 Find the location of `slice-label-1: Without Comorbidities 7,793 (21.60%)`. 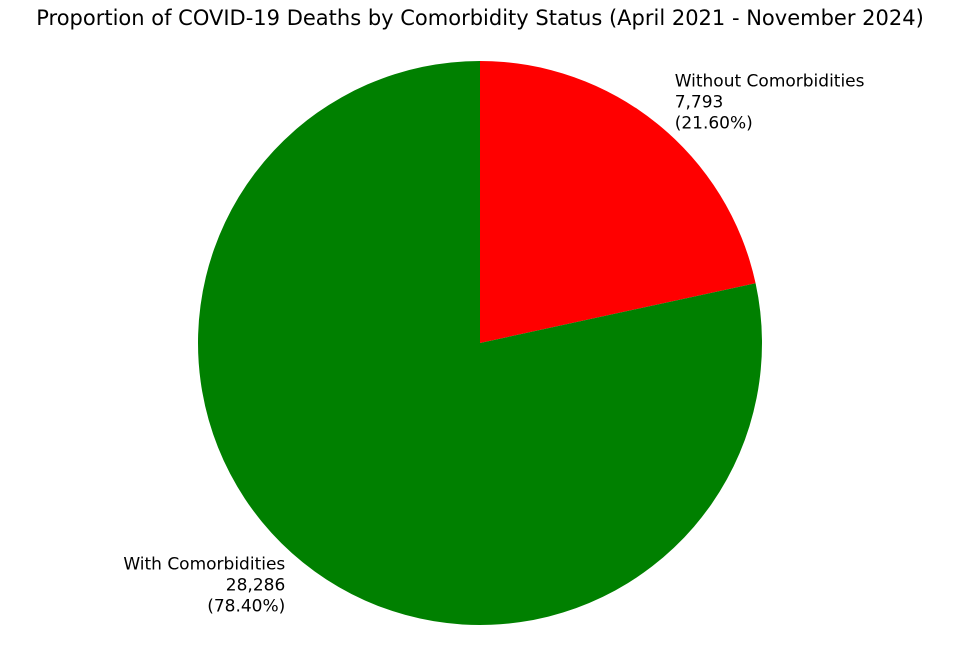

slice-label-1: Without Comorbidities 7,793 (21.60%) is located at coordinates (770, 103).